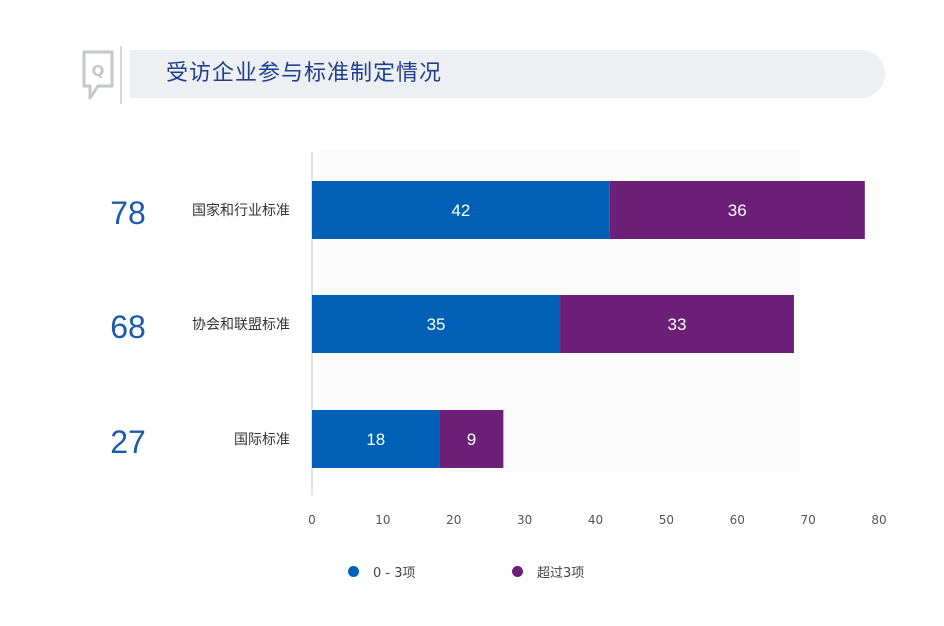  What do you see at coordinates (382, 520) in the screenshot?
I see `x-tick-label: 10` at bounding box center [382, 520].